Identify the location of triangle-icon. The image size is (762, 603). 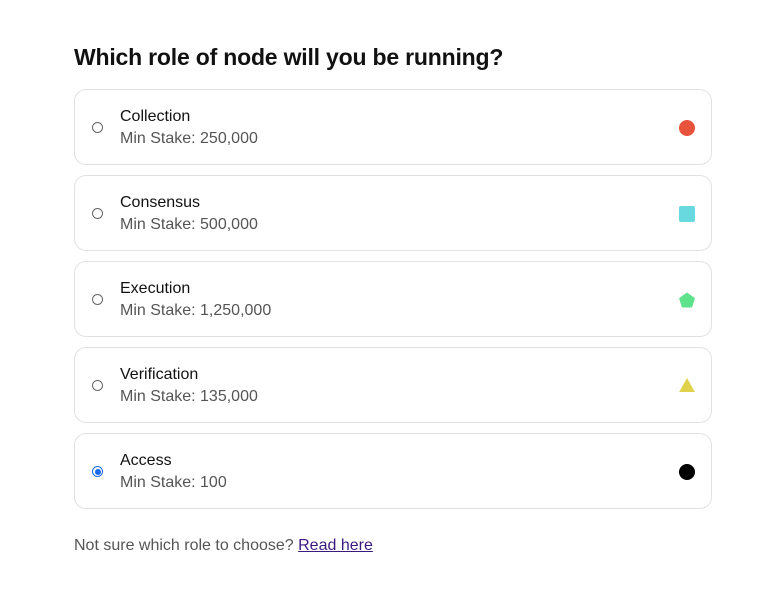
(687, 386).